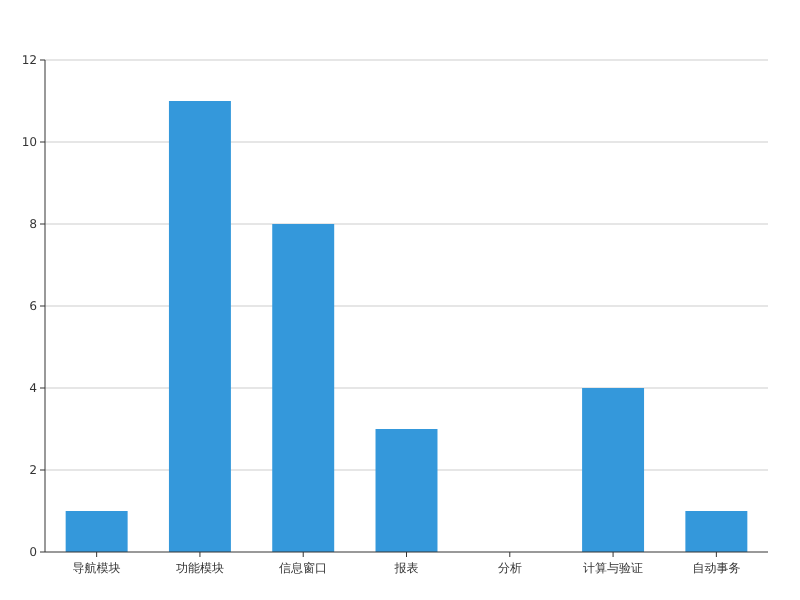 The height and width of the screenshot is (600, 800). Describe the element at coordinates (33, 470) in the screenshot. I see `y-tick-label: 2` at that location.